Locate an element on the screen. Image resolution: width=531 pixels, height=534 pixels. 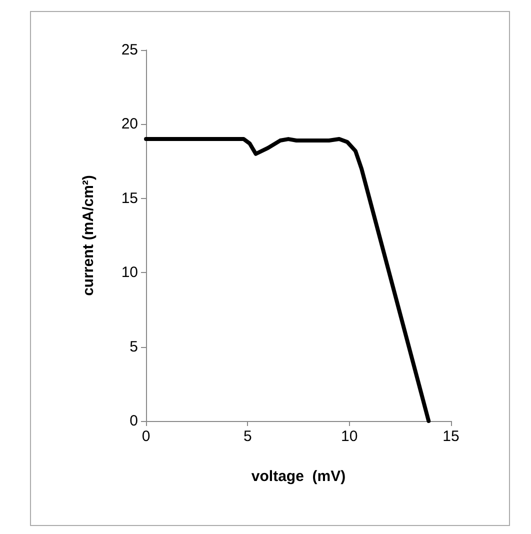
x-tick-label: 5 is located at coordinates (247, 436).